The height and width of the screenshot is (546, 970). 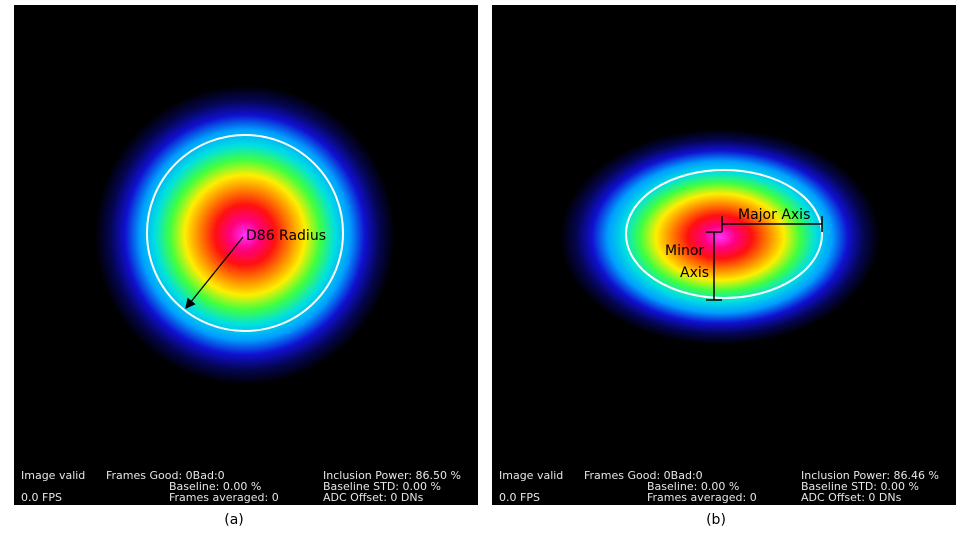 I want to click on beam-spot, so click(x=720, y=237).